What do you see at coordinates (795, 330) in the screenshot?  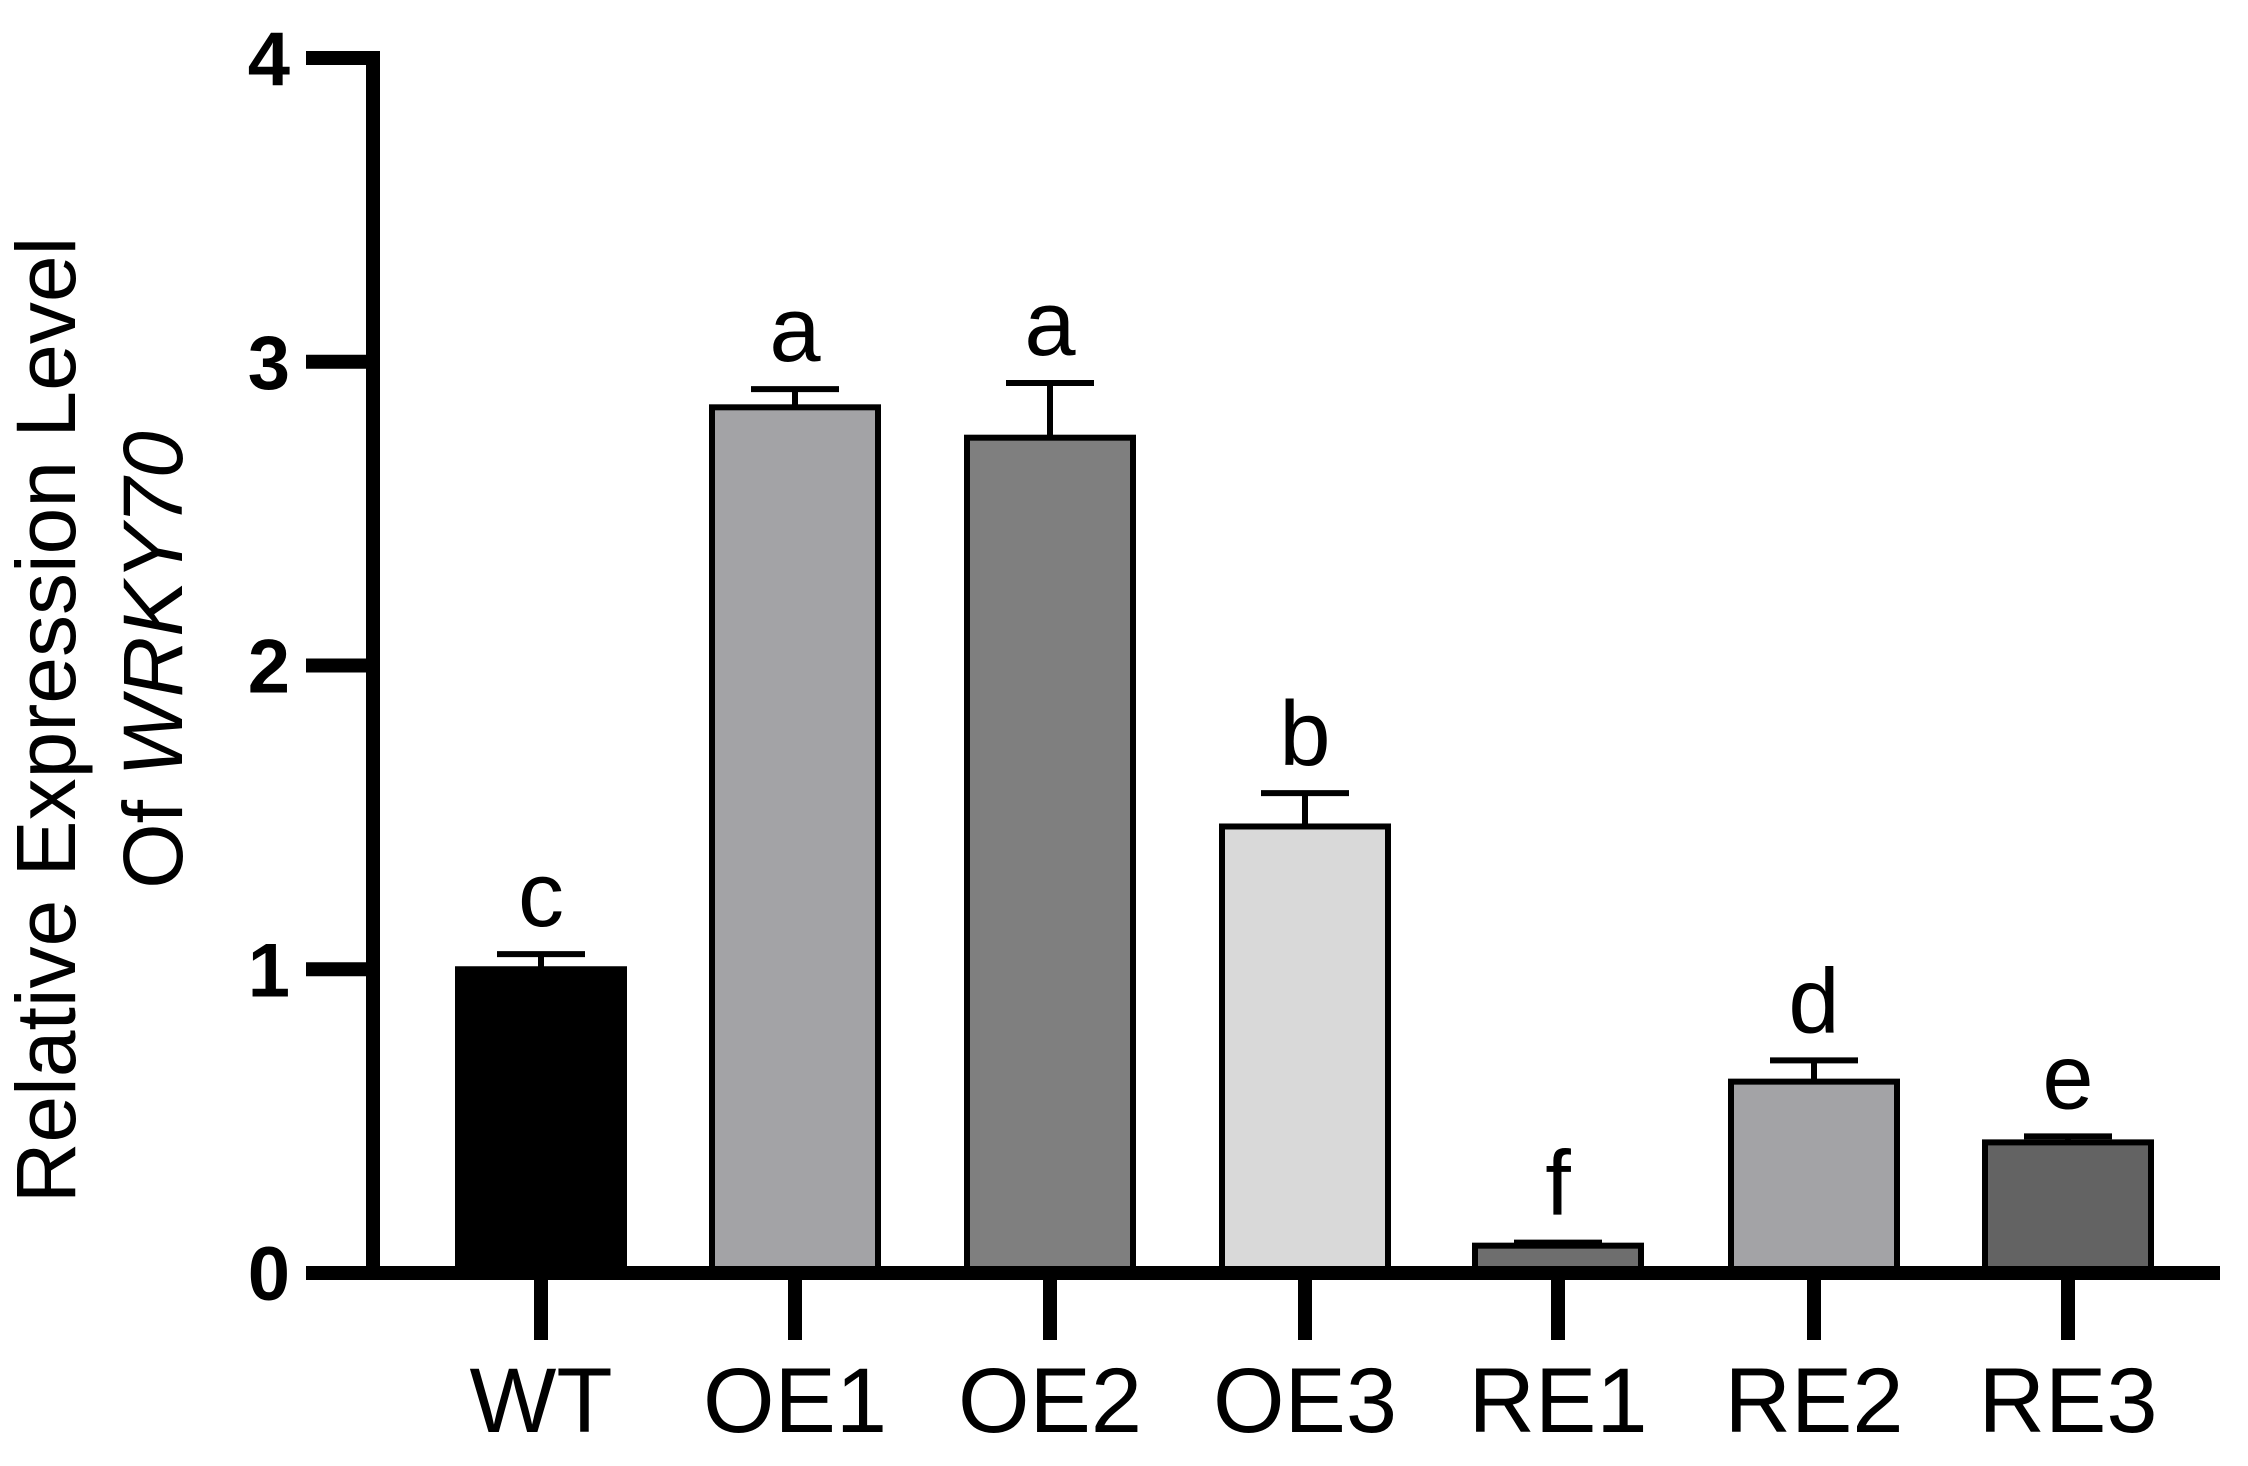 I see `significance-letter-OE1: a` at bounding box center [795, 330].